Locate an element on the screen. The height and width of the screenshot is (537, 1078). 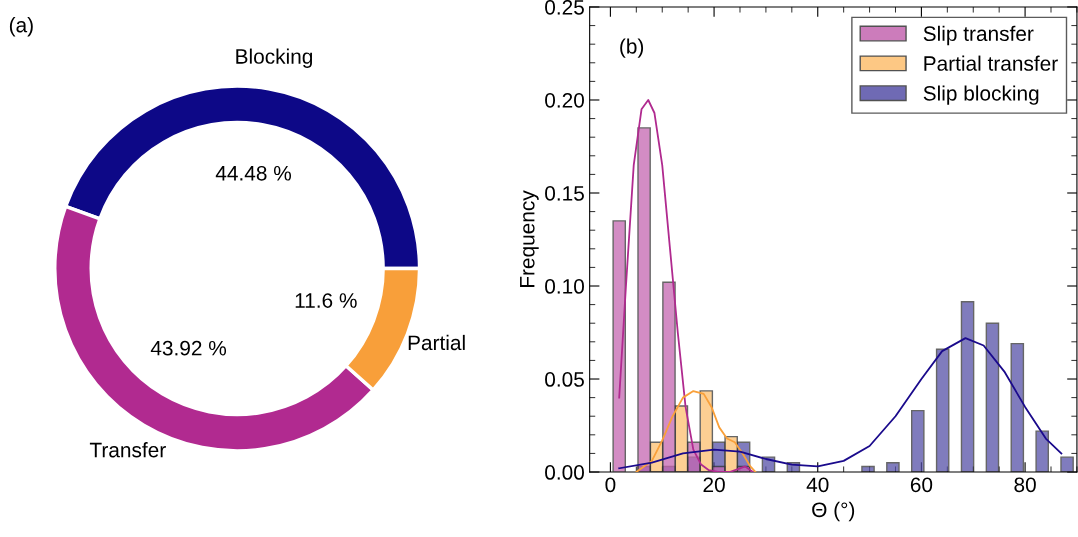
x-axis-title: Θ (°) is located at coordinates (833, 511).